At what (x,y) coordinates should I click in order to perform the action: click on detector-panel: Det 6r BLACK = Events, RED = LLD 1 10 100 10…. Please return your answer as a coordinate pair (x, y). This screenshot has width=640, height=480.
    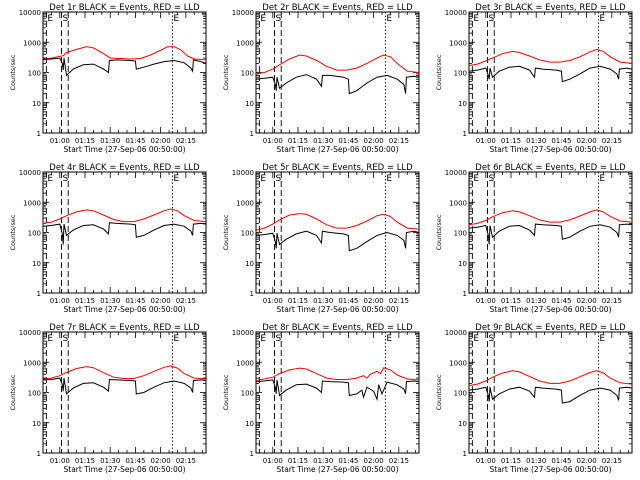
    Looking at the image, I should click on (534, 238).